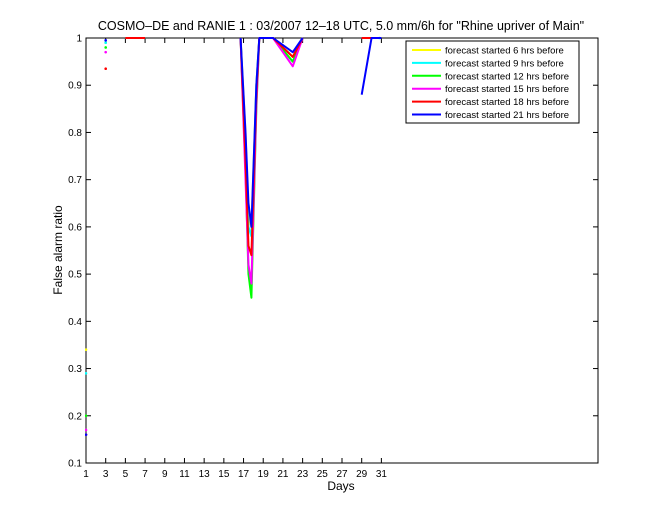 The image size is (660, 520). I want to click on legend-entry: forecast started 15 hrs before, so click(507, 89).